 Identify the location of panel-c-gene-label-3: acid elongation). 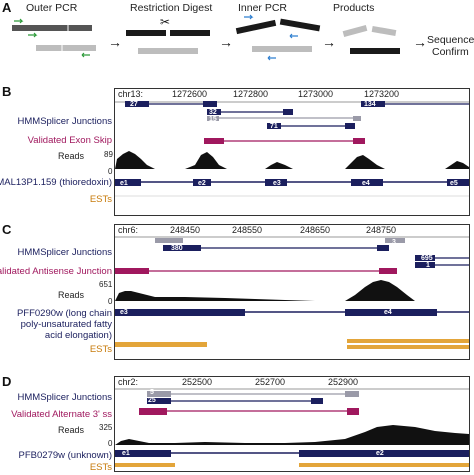
(78, 335).